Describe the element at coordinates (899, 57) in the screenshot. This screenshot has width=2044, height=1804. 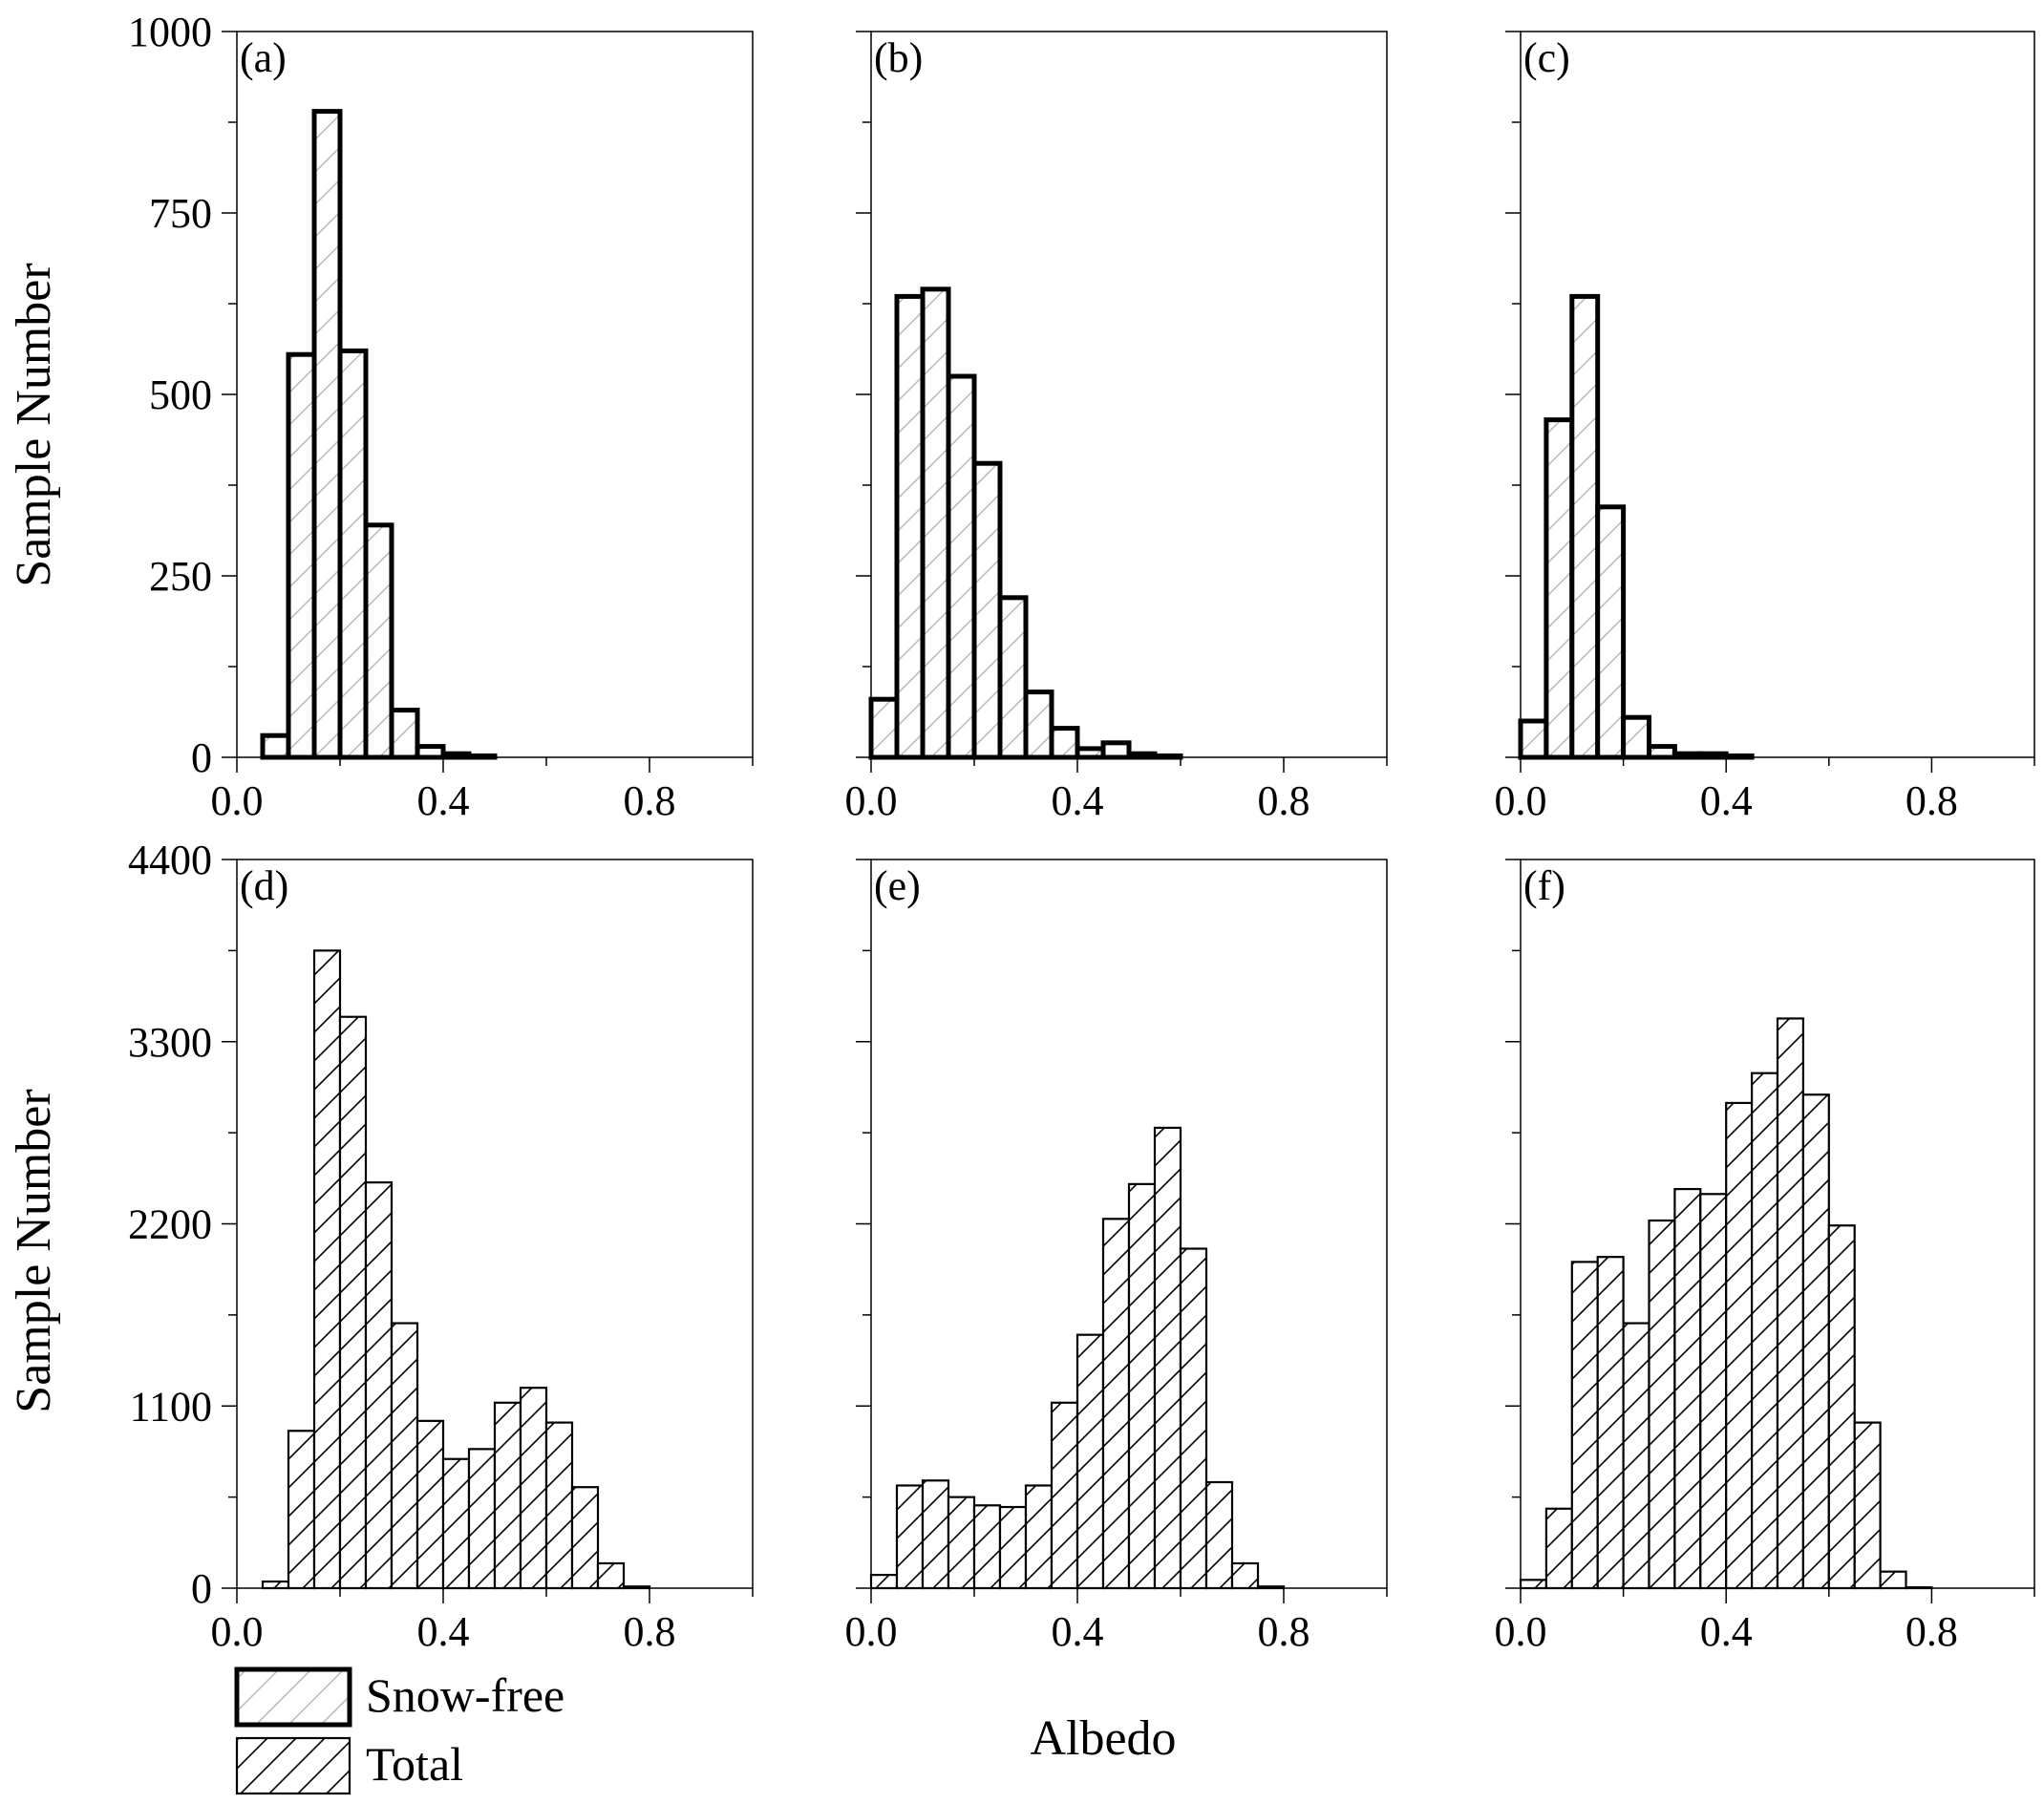
I see `panel-label-b: (b)` at that location.